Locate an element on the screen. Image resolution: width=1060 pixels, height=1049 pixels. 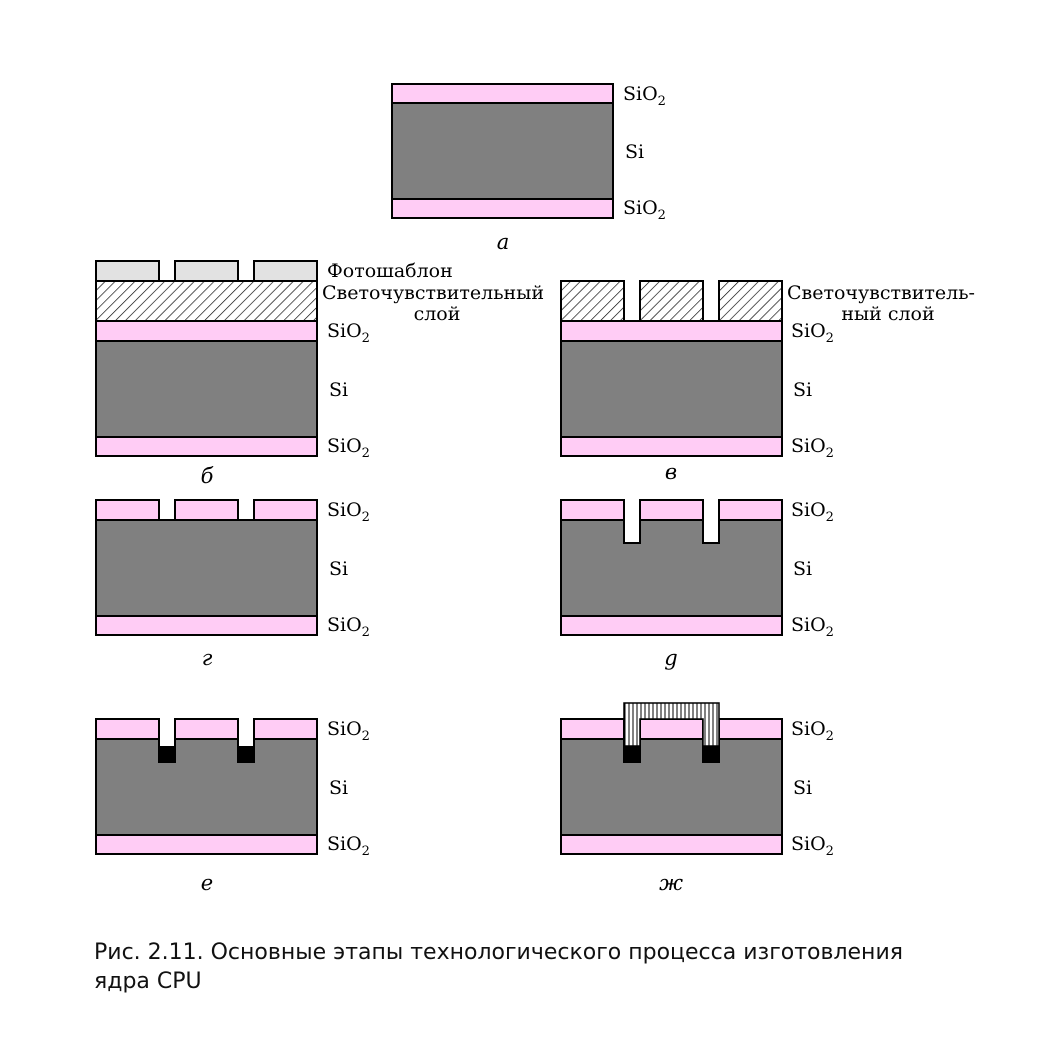
panel-d: SiO2 Si SiO2 г is located at coordinates (232, 584).